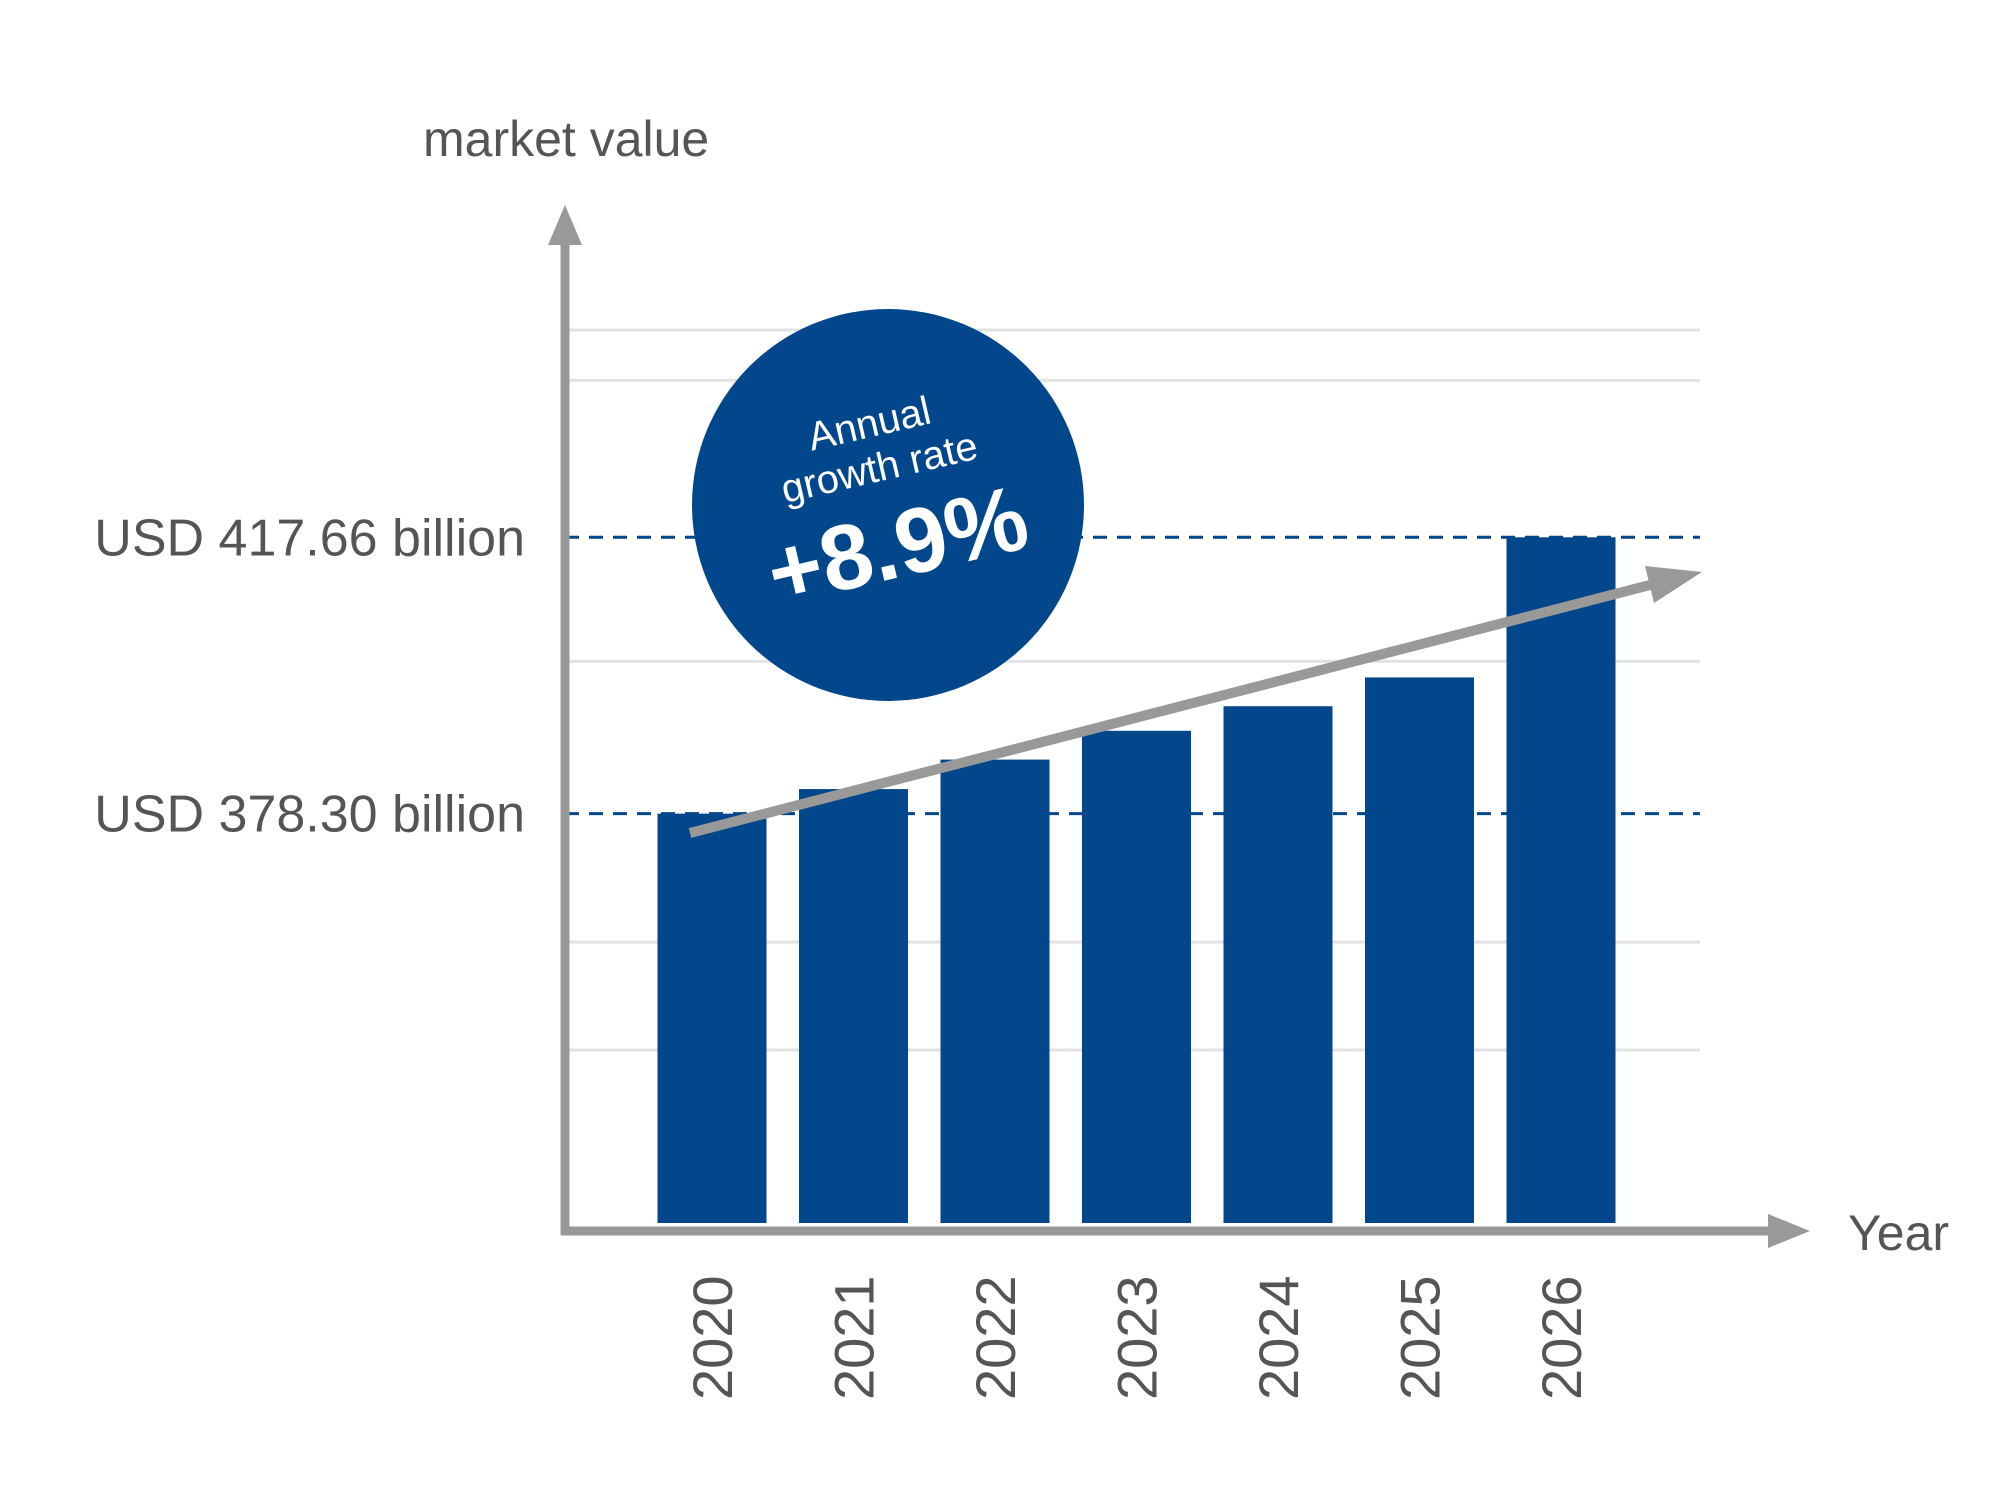 The image size is (2000, 1500). Describe the element at coordinates (1789, 1231) in the screenshot. I see `x-axis-arrowhead` at that location.